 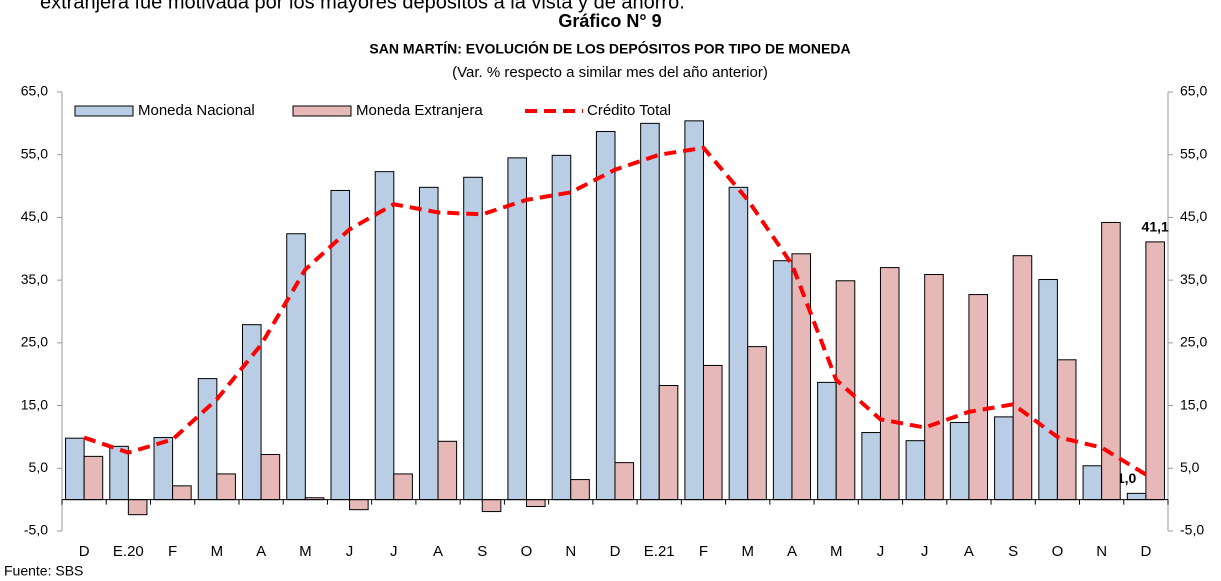 I want to click on legend-label: Moneda Nacional, so click(x=196, y=110).